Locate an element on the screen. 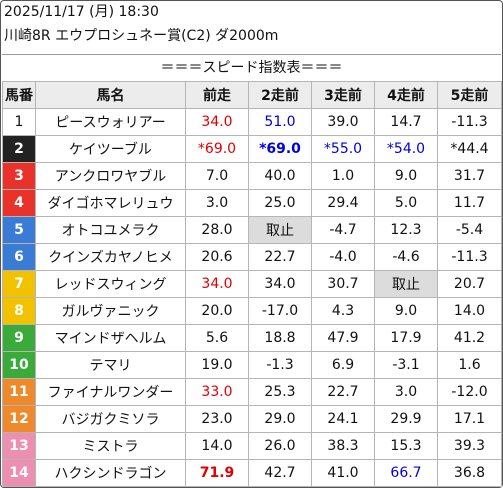  index-last-race: 20.0 is located at coordinates (217, 311).